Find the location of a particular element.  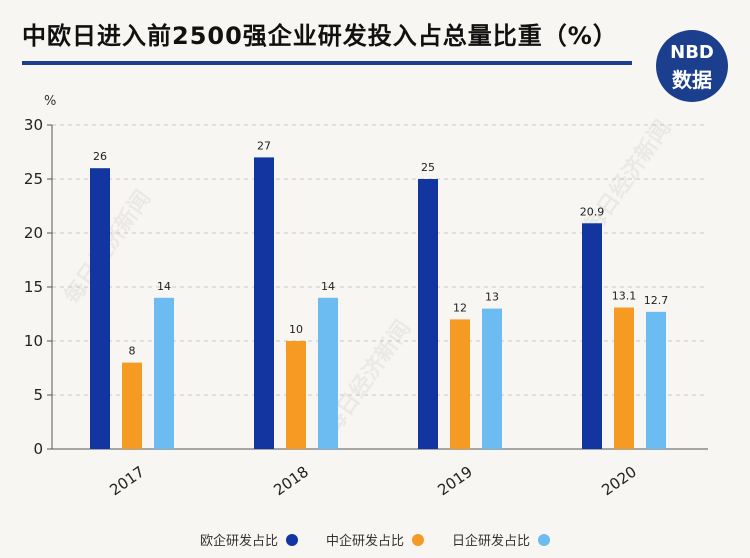

y-tick-label: 30 is located at coordinates (33, 125).